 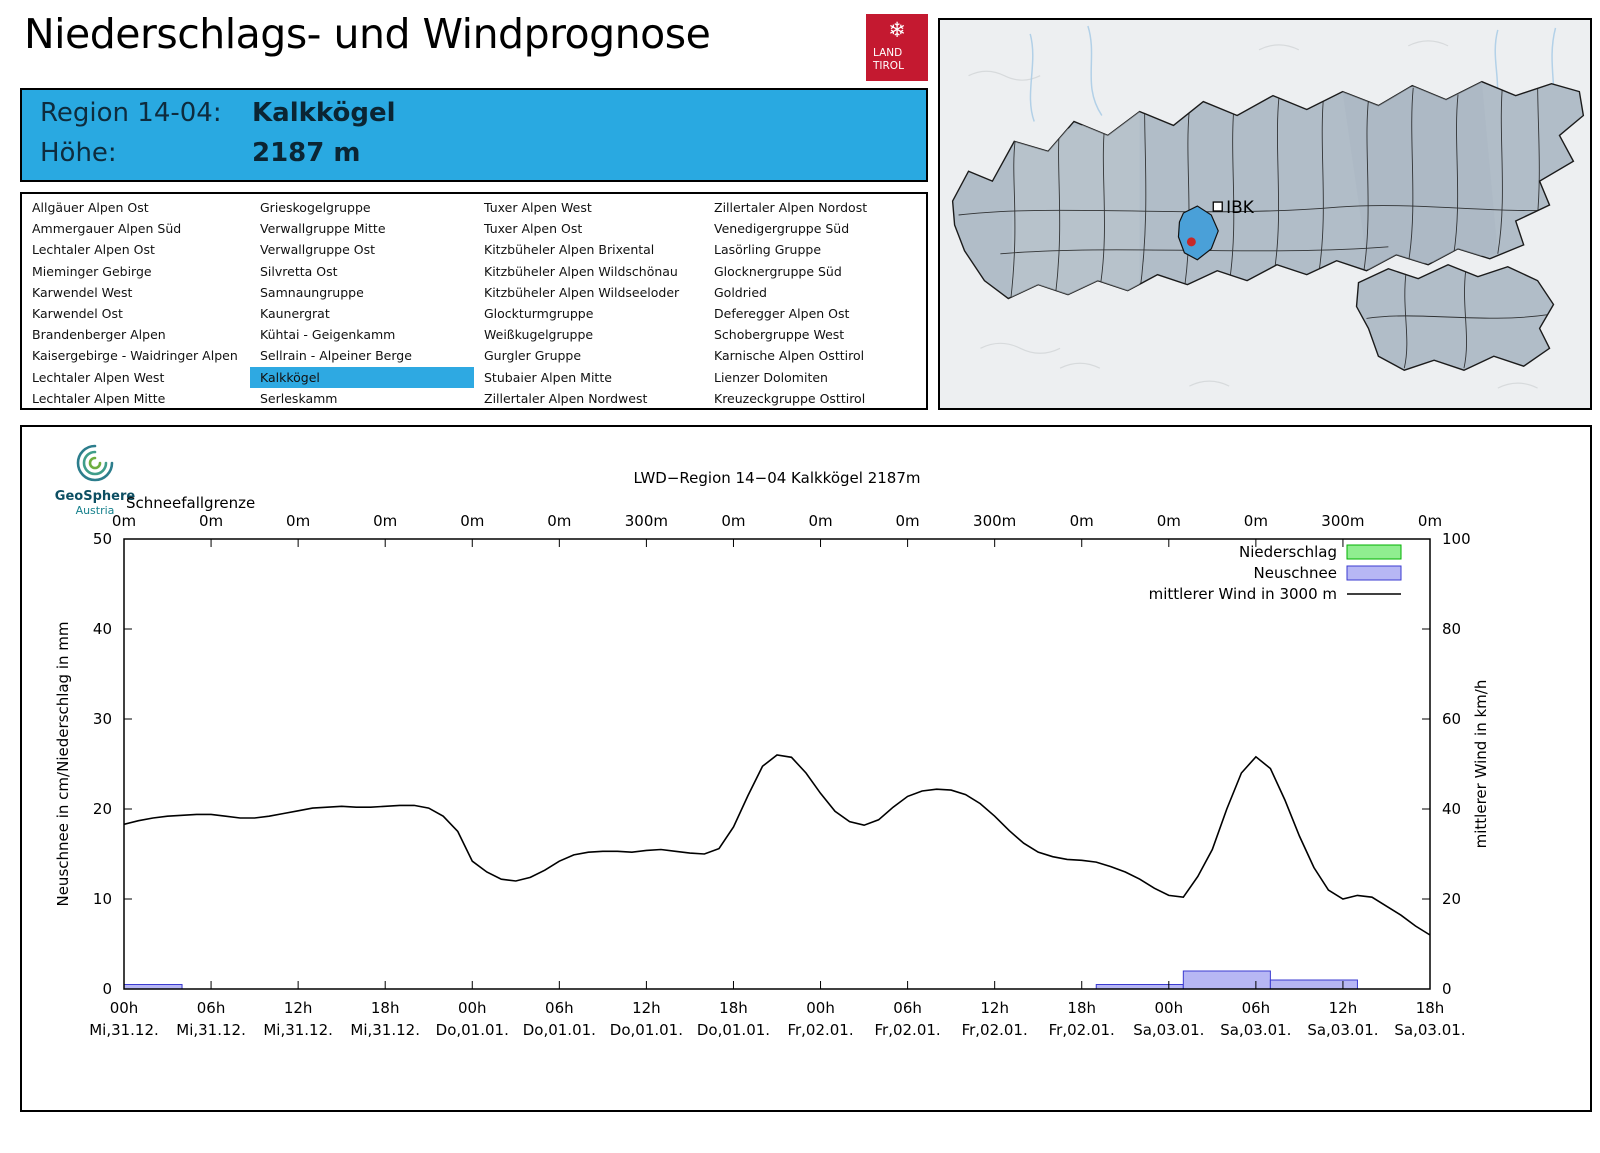 I want to click on region-option: Stubaier Alpen Mitte, so click(x=548, y=377).